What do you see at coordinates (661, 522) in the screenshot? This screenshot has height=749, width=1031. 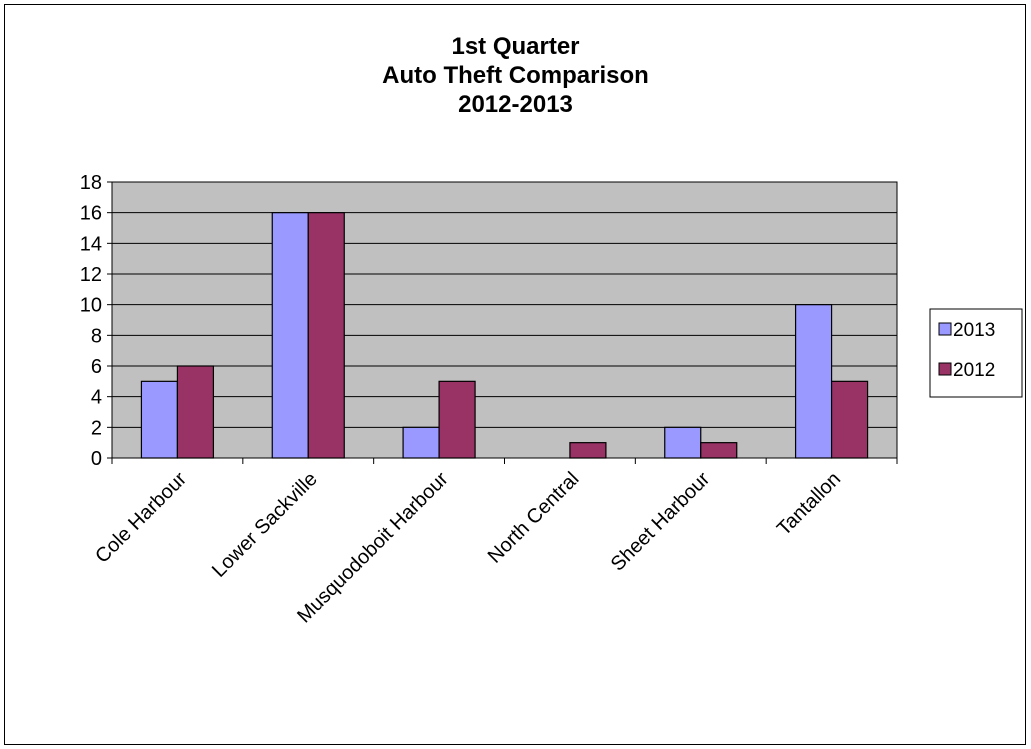 I see `x-category-label: Sheet Harbour` at bounding box center [661, 522].